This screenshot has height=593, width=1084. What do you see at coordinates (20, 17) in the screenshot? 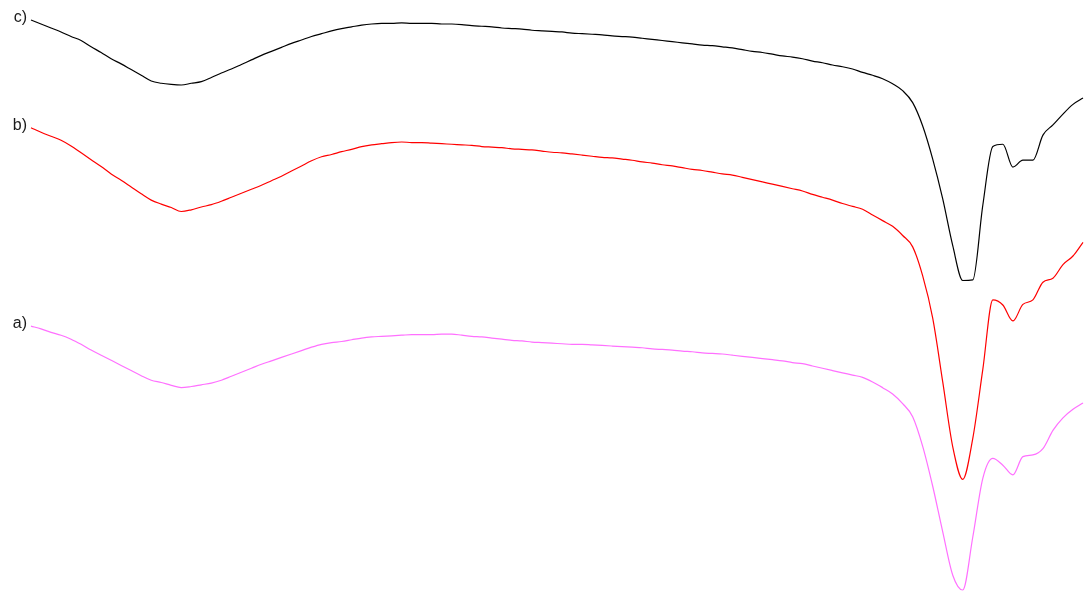
I see `series-label: c)` at bounding box center [20, 17].